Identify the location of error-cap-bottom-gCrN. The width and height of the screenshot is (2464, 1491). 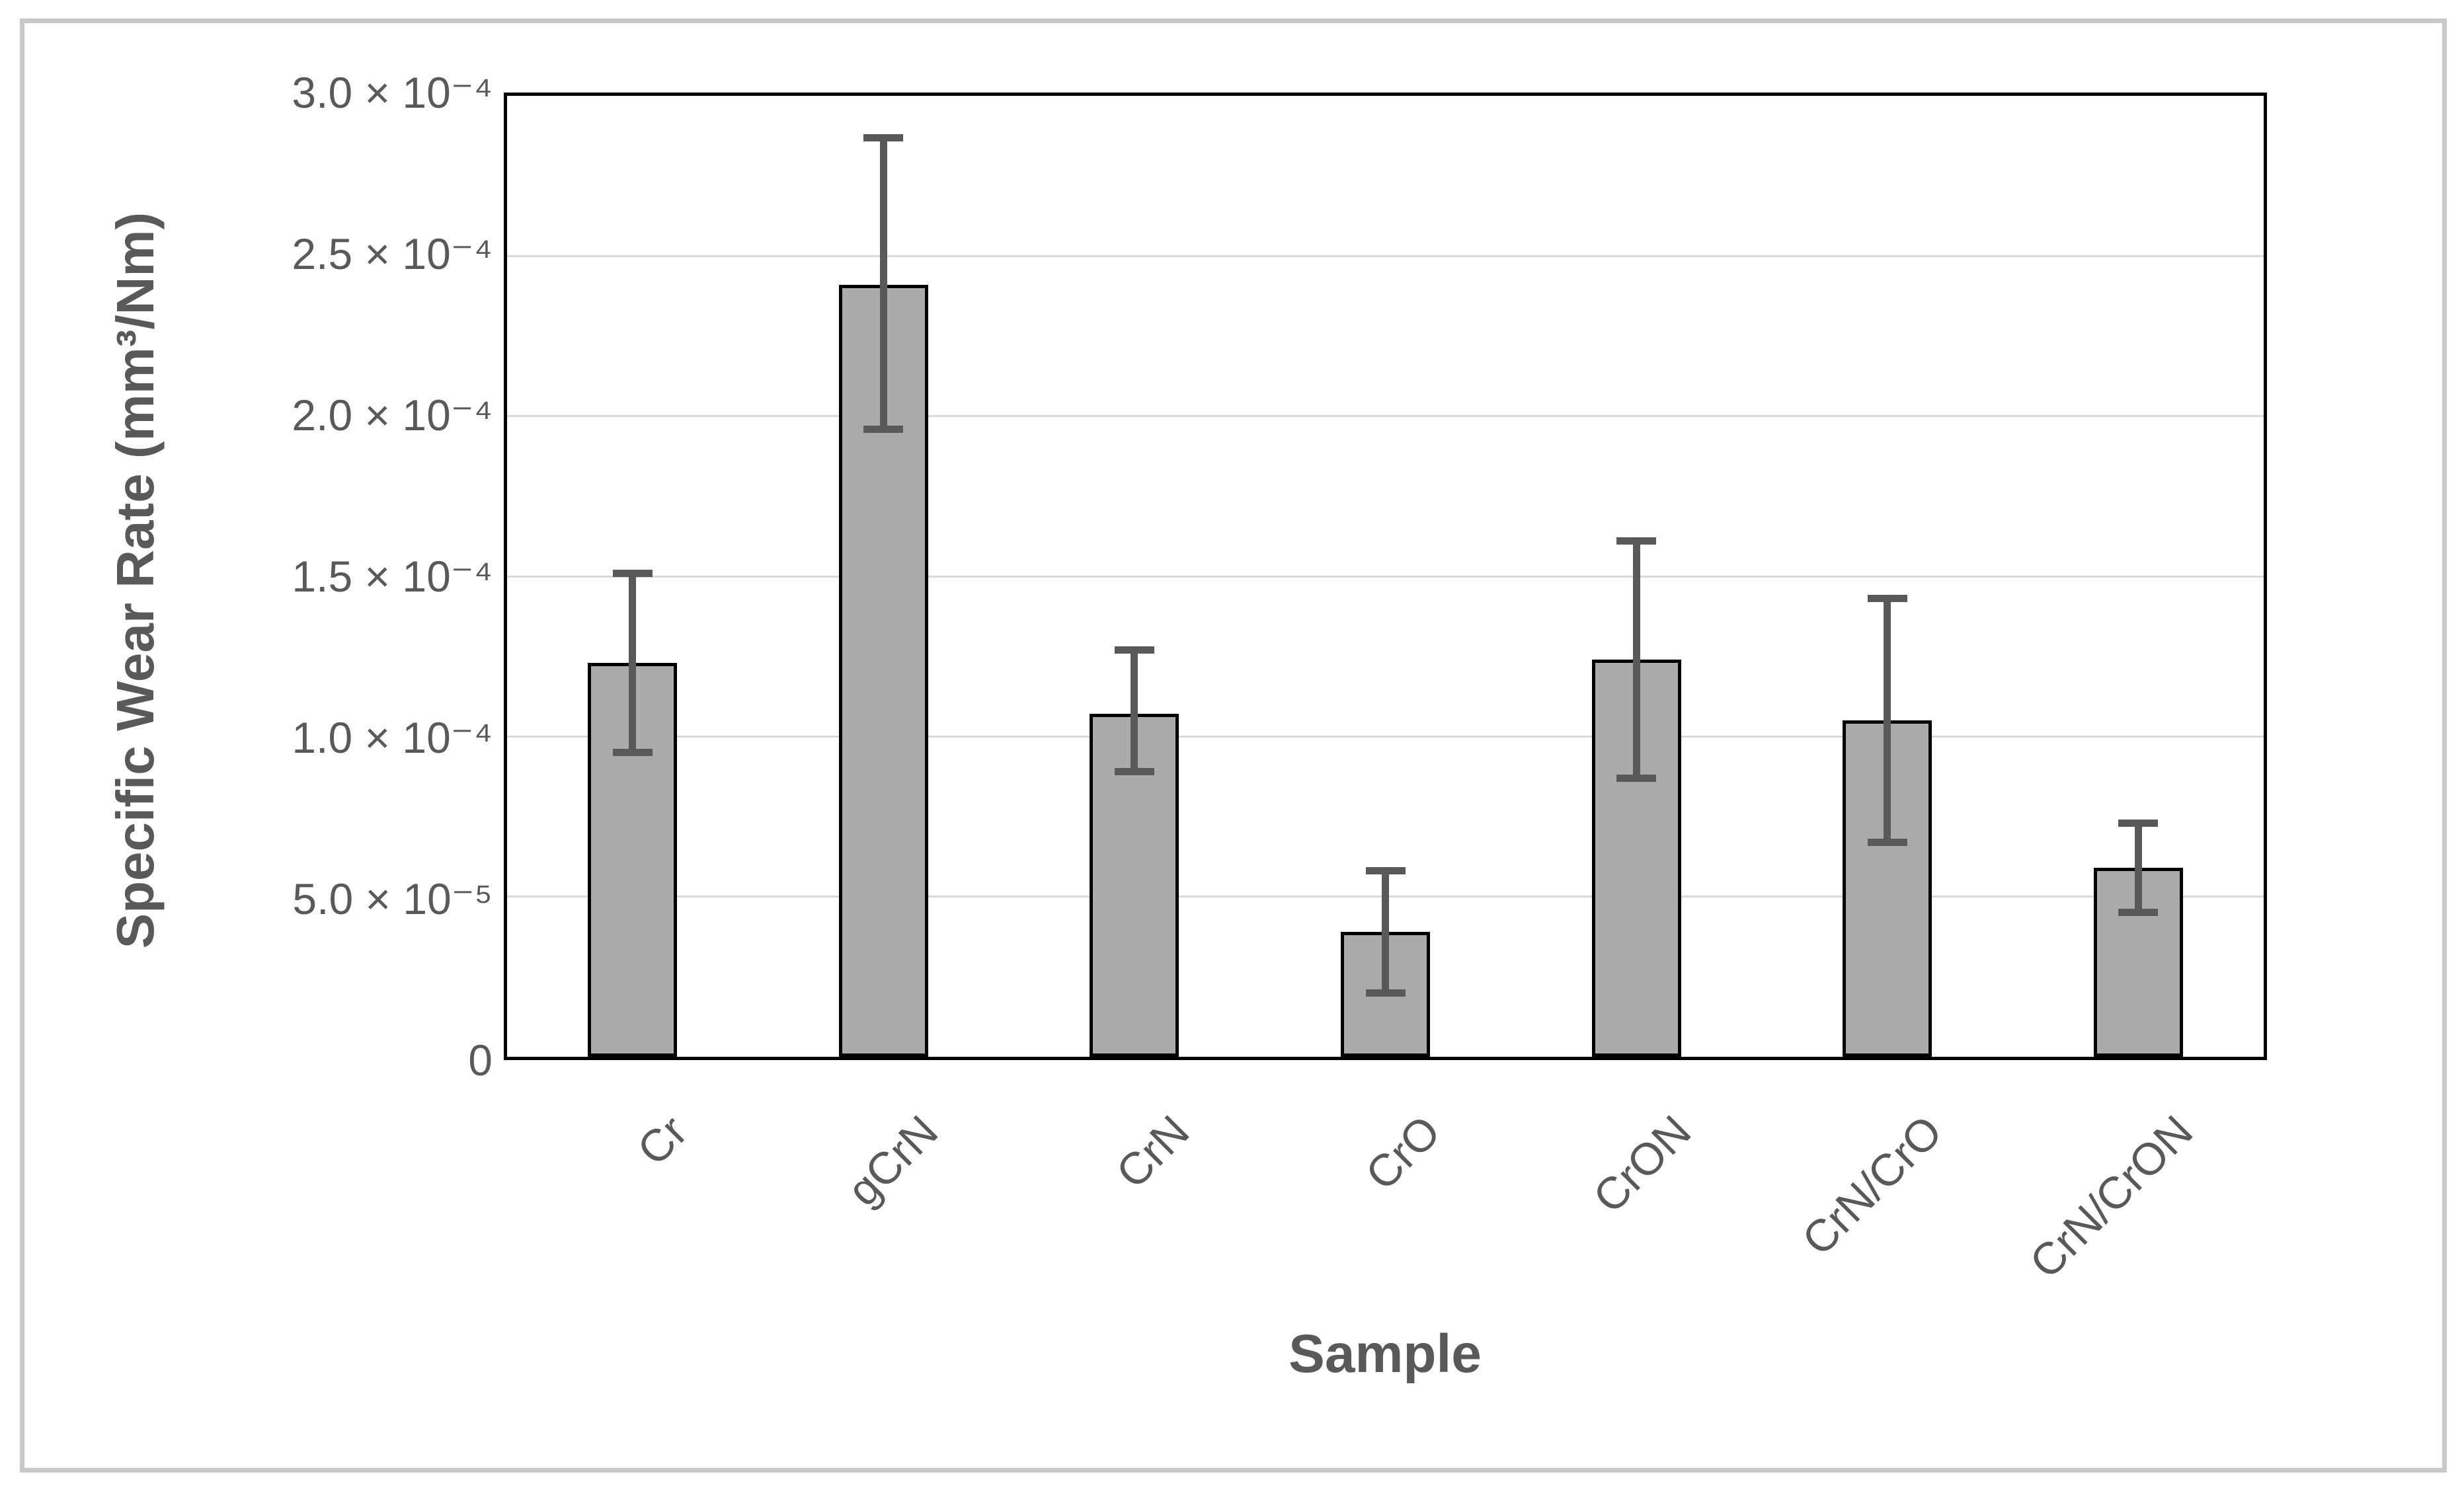
(884, 429).